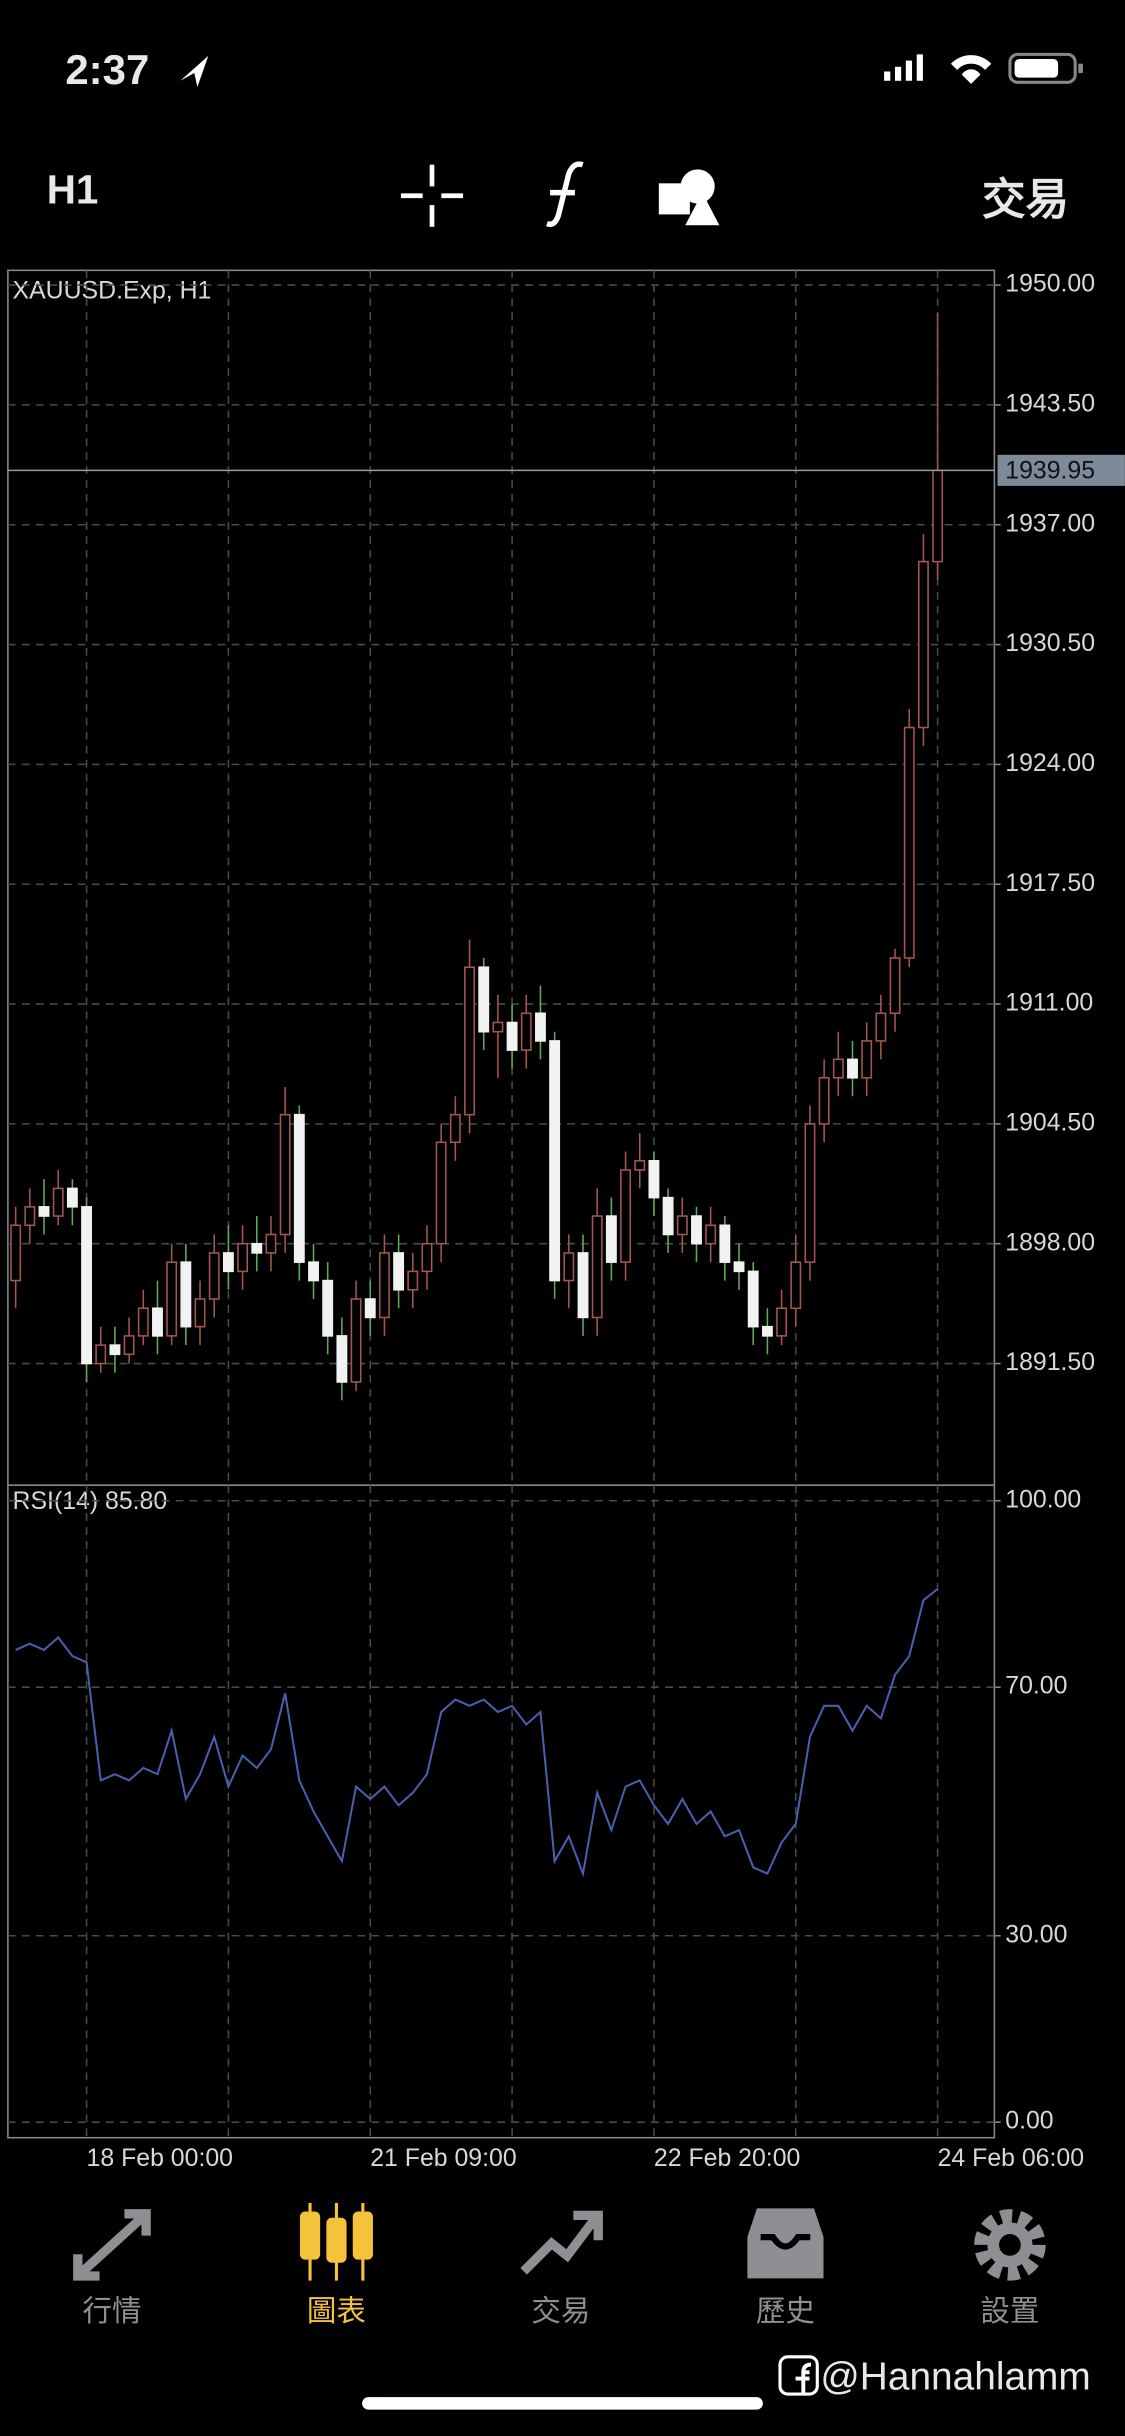 This screenshot has width=1125, height=2436. I want to click on symbol-title: XAUUSD.Exp, H1, so click(112, 291).